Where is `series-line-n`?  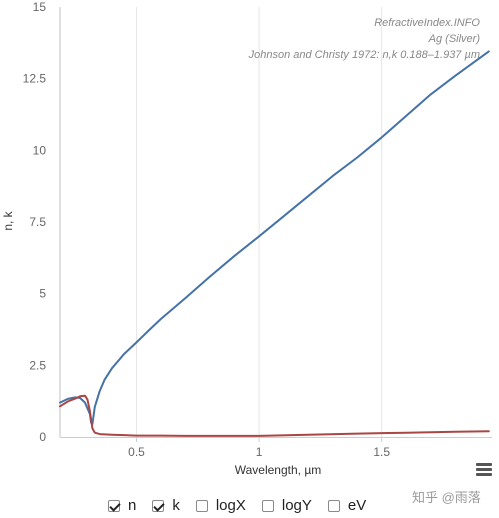 series-line-n is located at coordinates (274, 415).